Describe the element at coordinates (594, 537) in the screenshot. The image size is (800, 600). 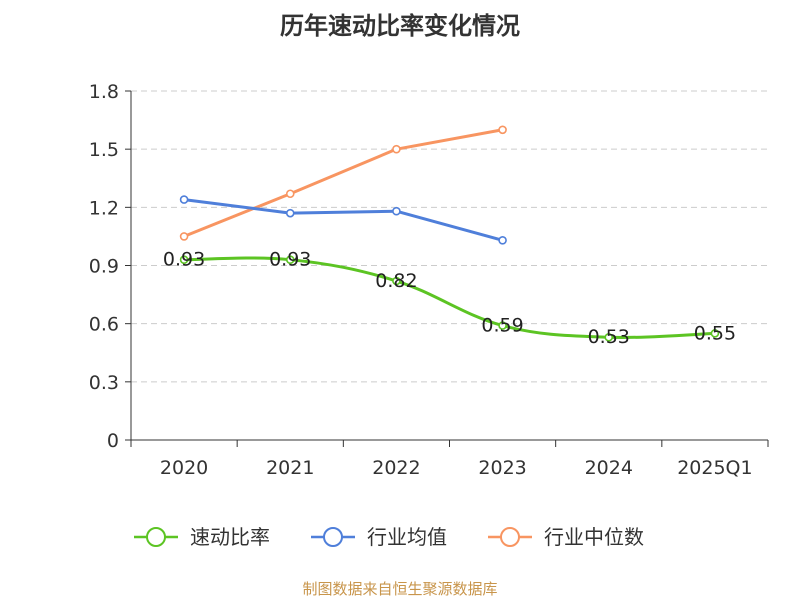
I see `legend-label: 行业中位数` at that location.